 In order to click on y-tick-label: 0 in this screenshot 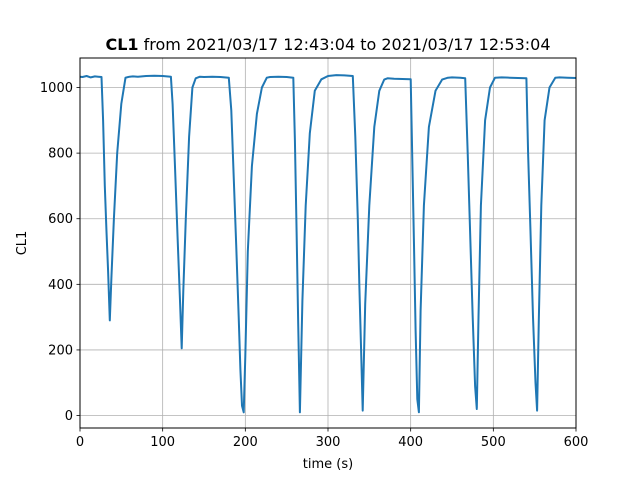, I will do `click(69, 416)`.